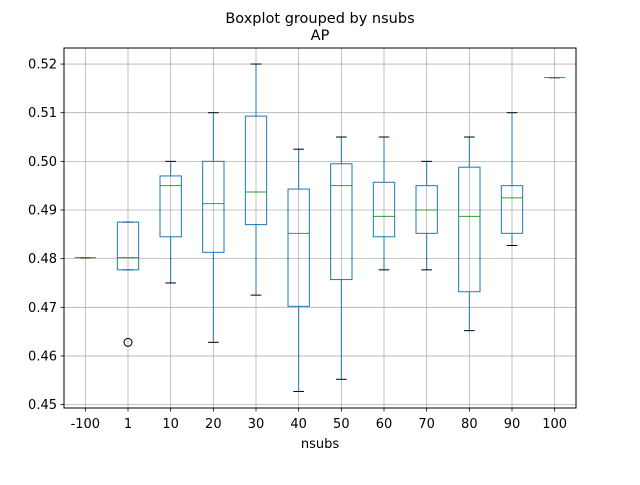  What do you see at coordinates (42, 308) in the screenshot?
I see `y-tick-label: 0.47` at bounding box center [42, 308].